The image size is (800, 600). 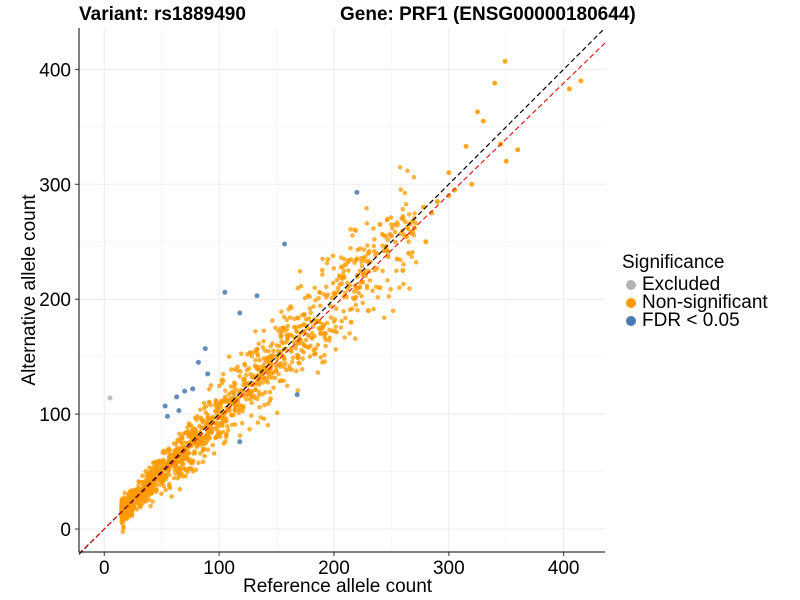 What do you see at coordinates (631, 321) in the screenshot?
I see `legend-swatch-fdr` at bounding box center [631, 321].